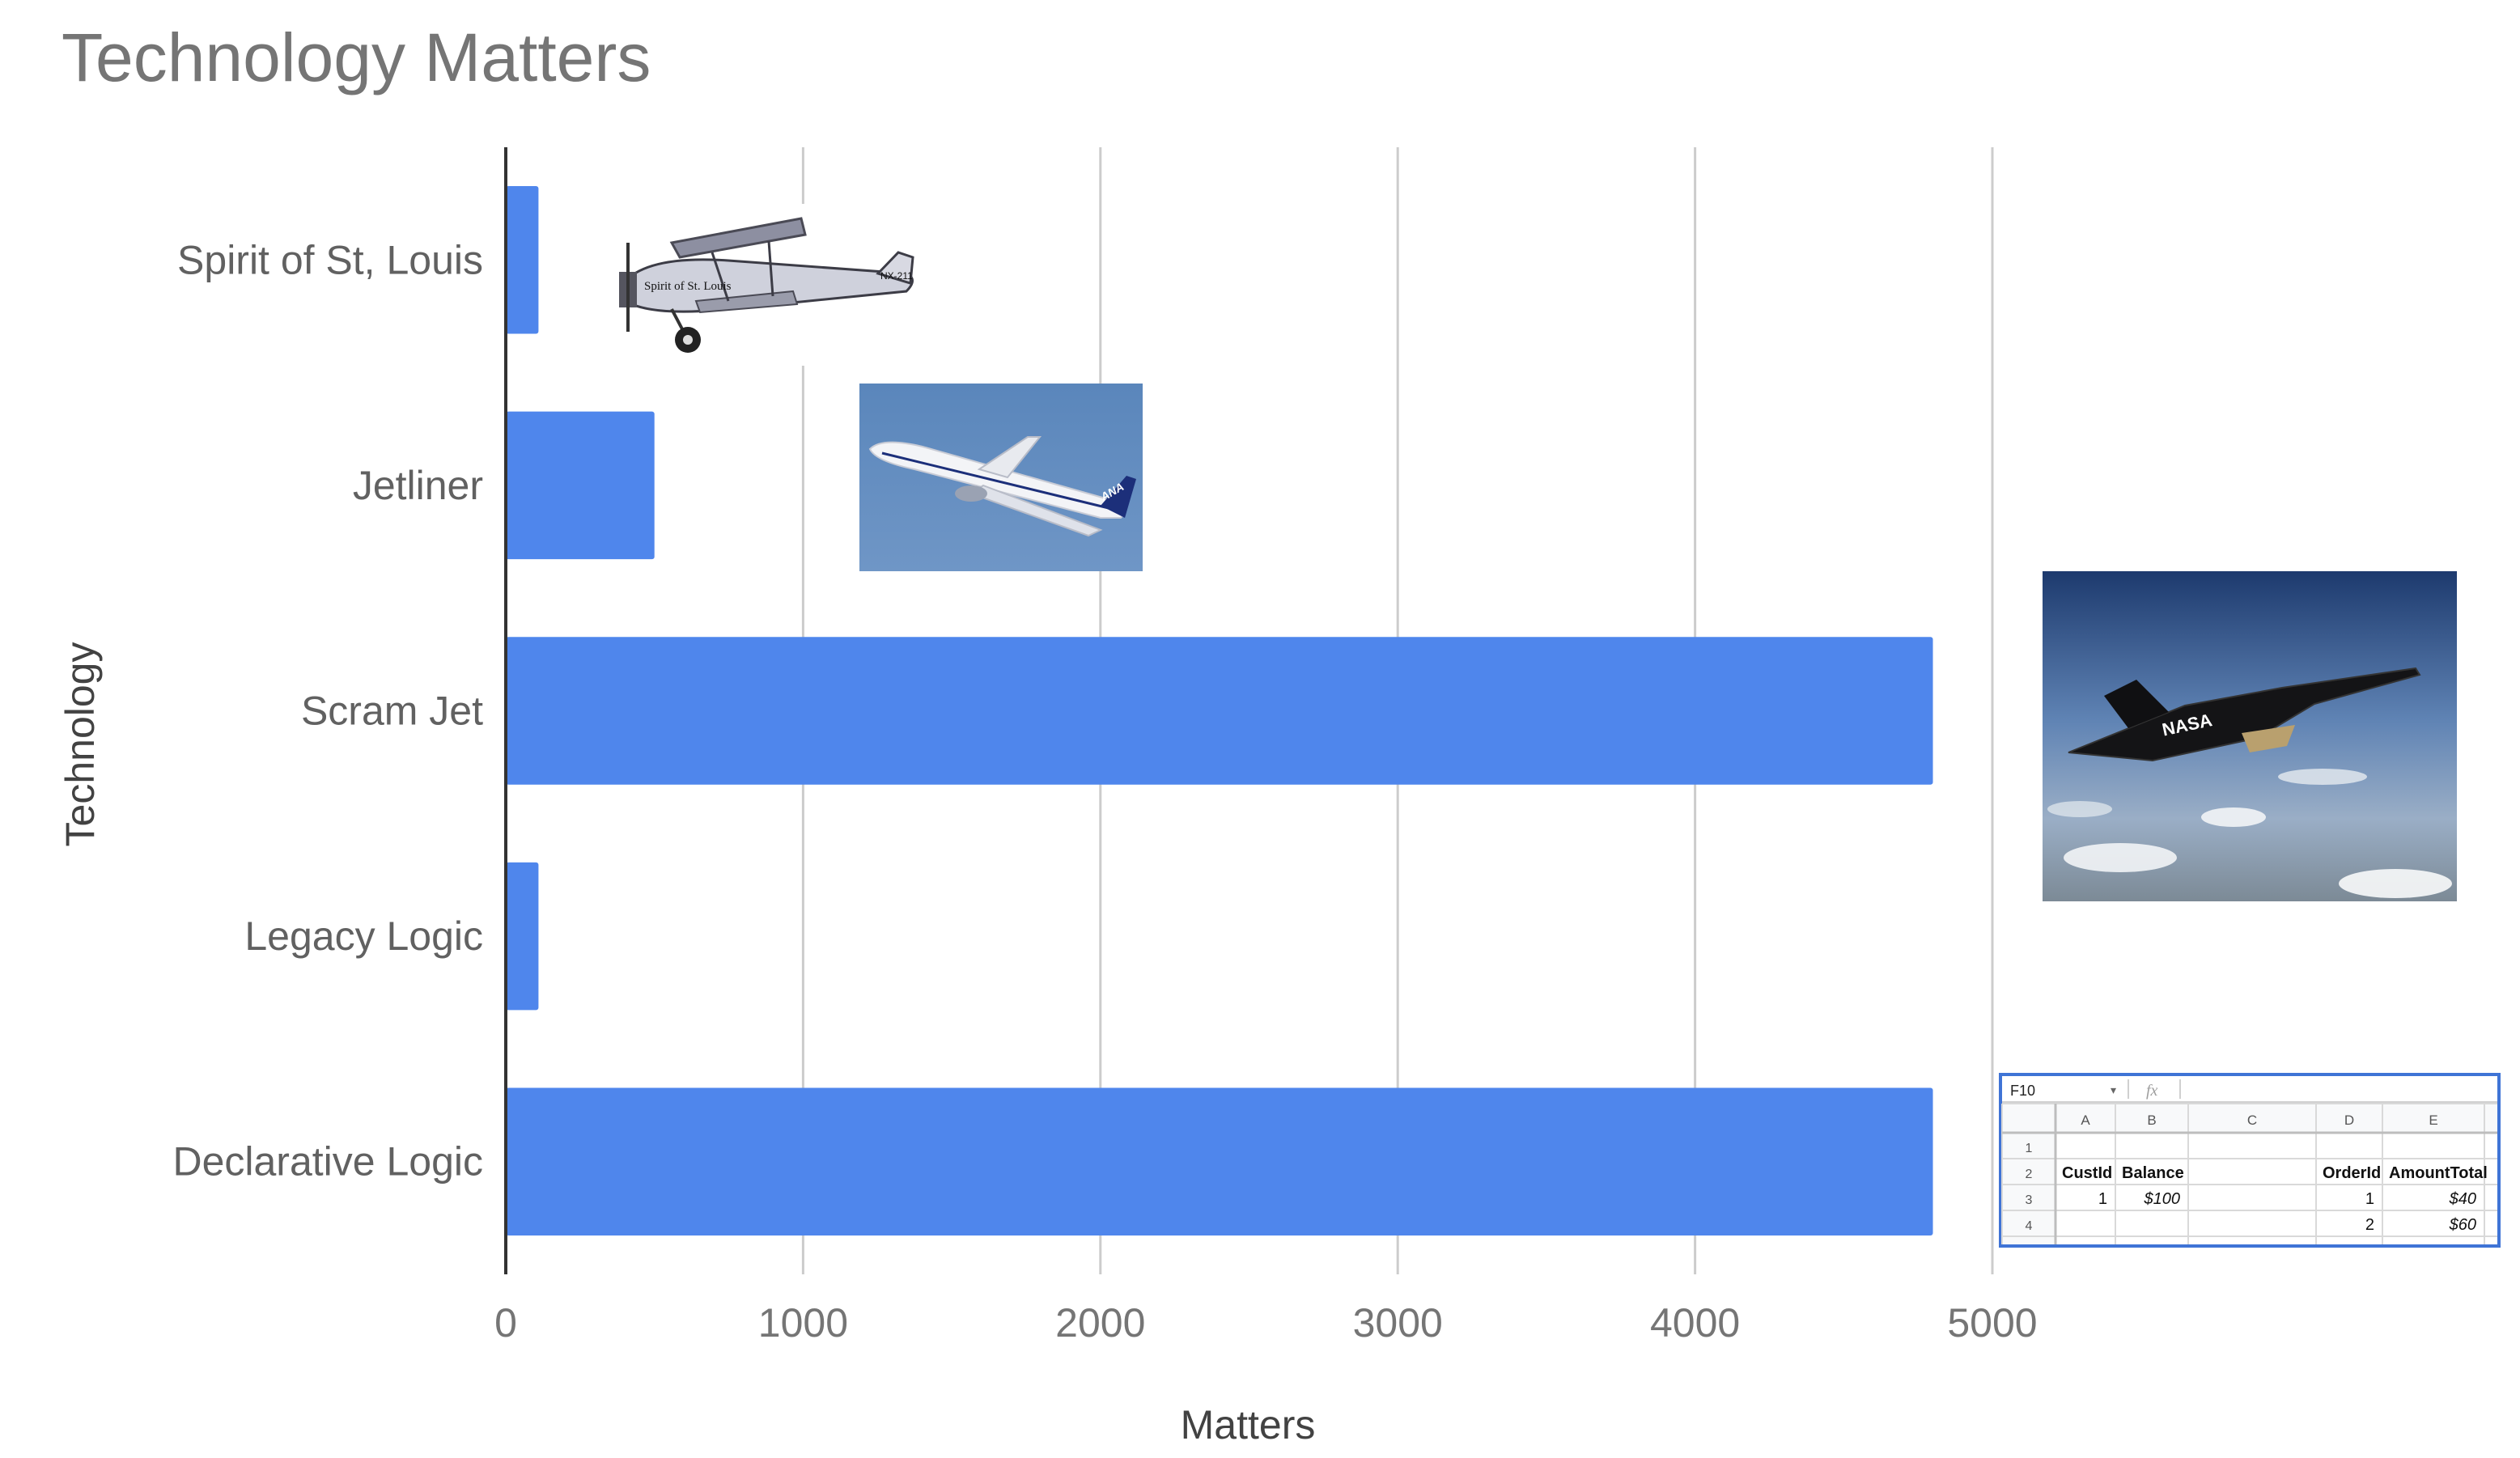 The width and height of the screenshot is (2520, 1458). What do you see at coordinates (1695, 1323) in the screenshot?
I see `x-tick-label: 4000` at bounding box center [1695, 1323].